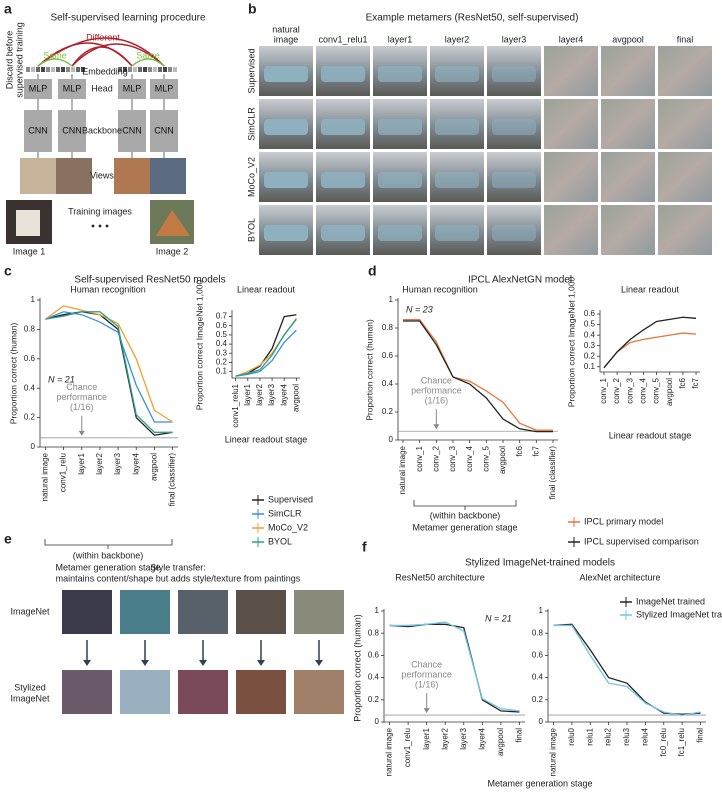  What do you see at coordinates (30, 329) in the screenshot?
I see `y-tick-label: 0.8` at bounding box center [30, 329].